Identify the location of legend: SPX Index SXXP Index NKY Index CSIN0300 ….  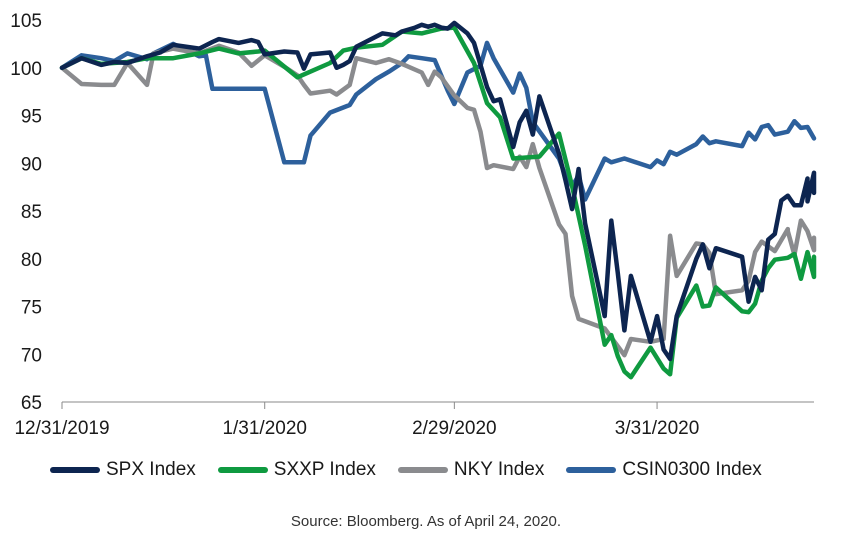
(417, 470).